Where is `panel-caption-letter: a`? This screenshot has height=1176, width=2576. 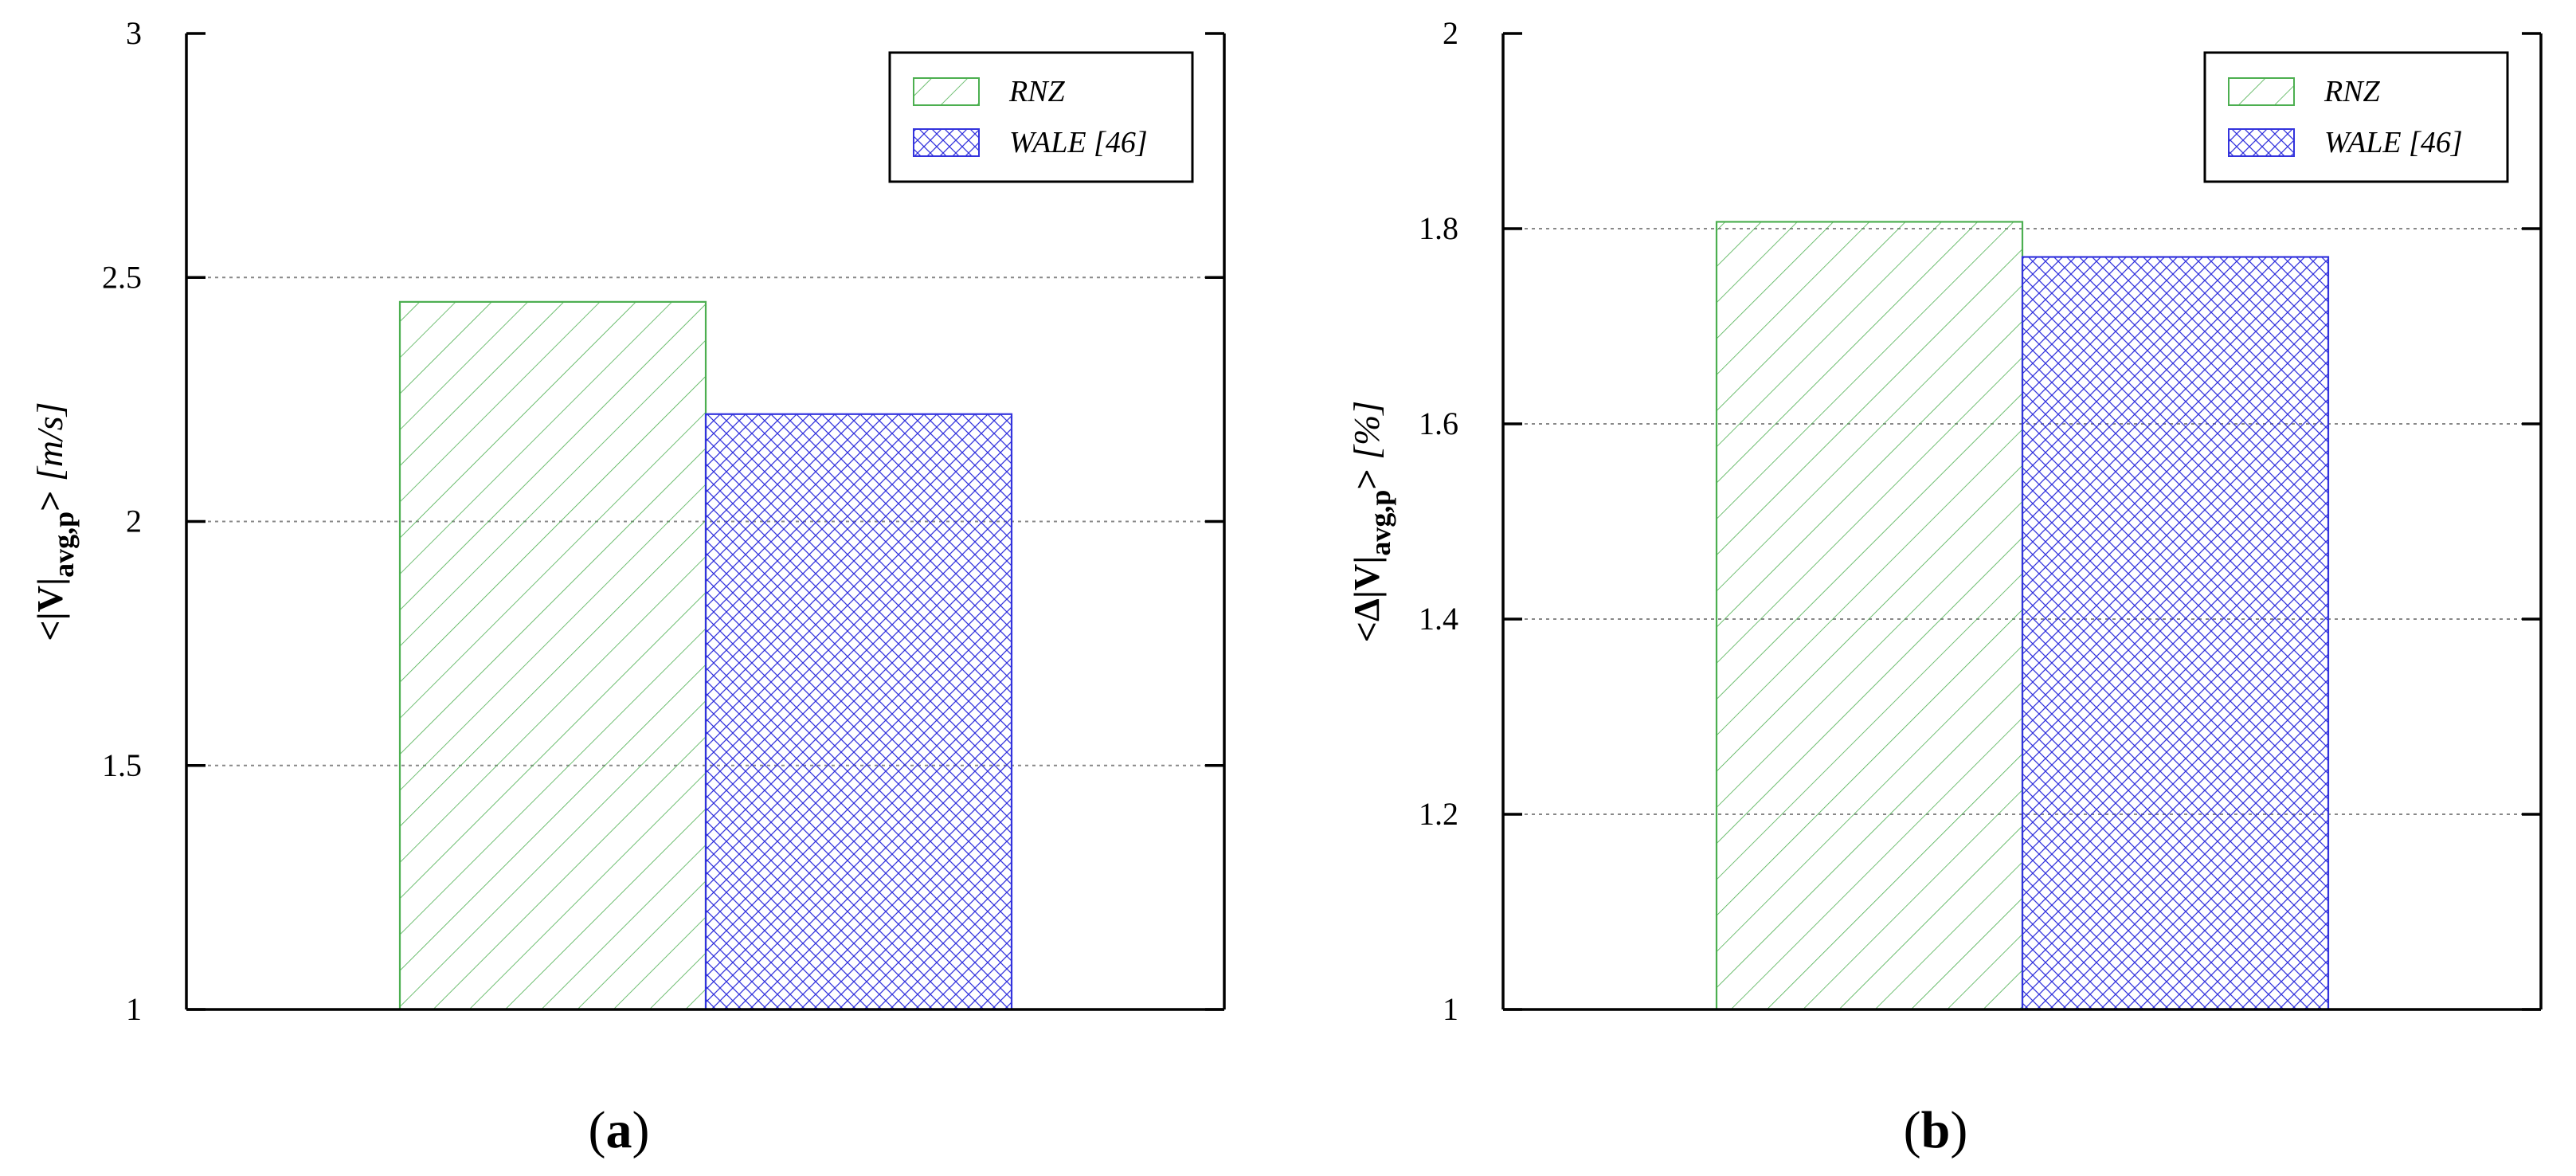
panel-caption-letter: a is located at coordinates (619, 1130).